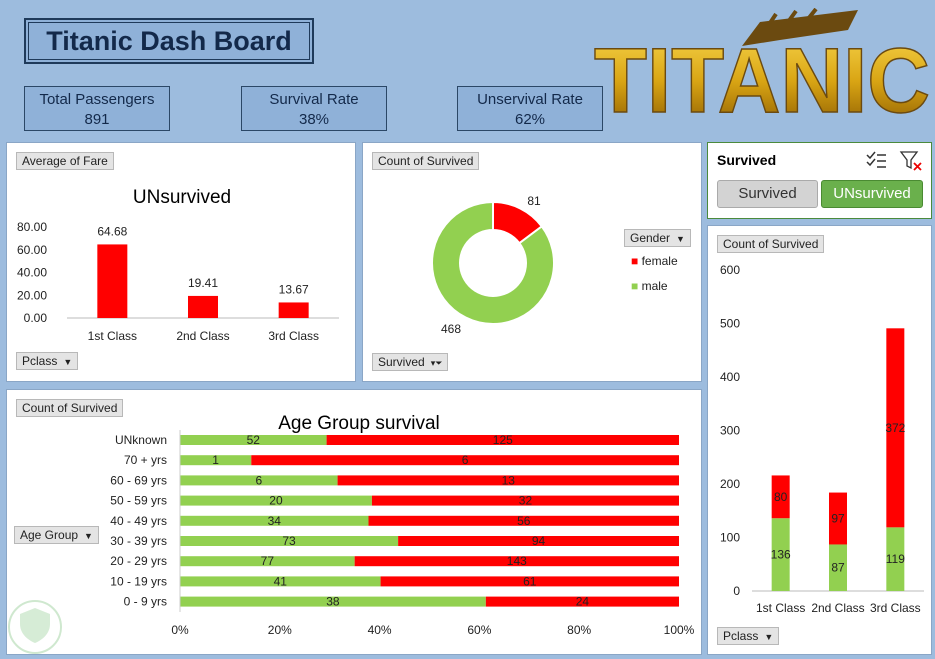 This screenshot has width=935, height=659. I want to click on kpi-label: Unservival Rate, so click(530, 99).